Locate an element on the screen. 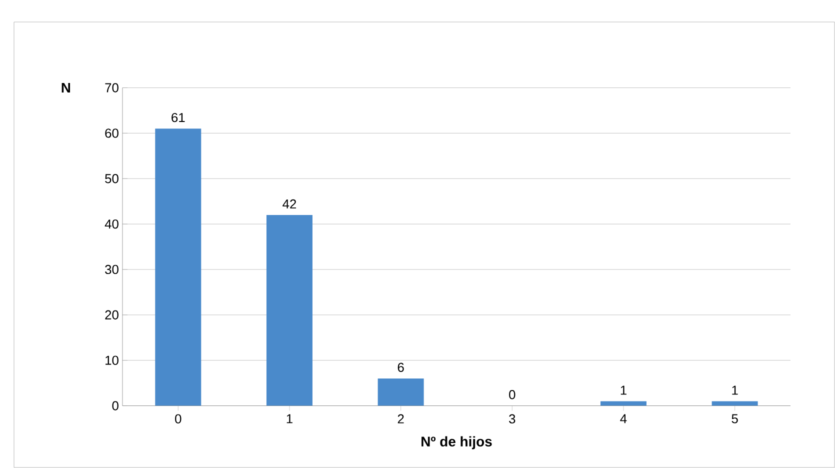  x-tick-label: 2 is located at coordinates (401, 419).